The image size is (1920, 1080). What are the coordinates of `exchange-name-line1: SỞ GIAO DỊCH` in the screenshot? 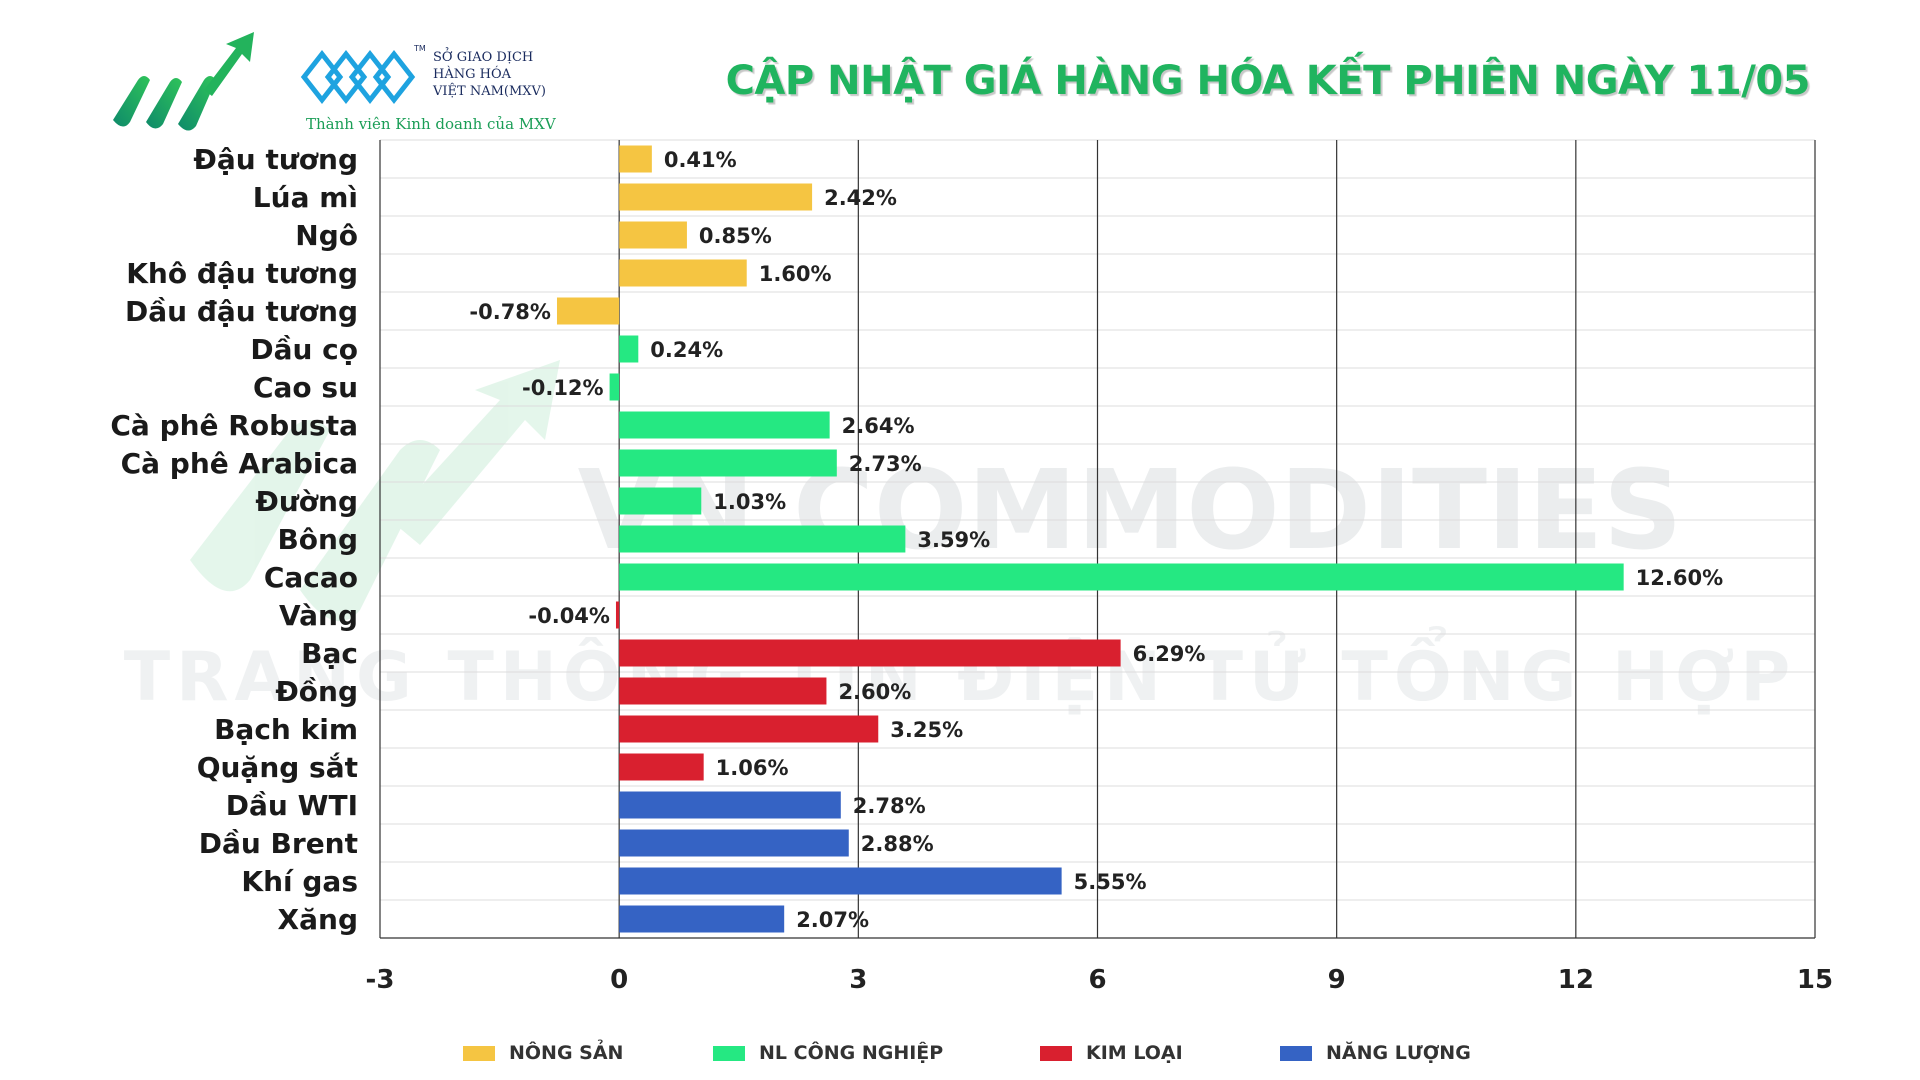 It's located at (483, 57).